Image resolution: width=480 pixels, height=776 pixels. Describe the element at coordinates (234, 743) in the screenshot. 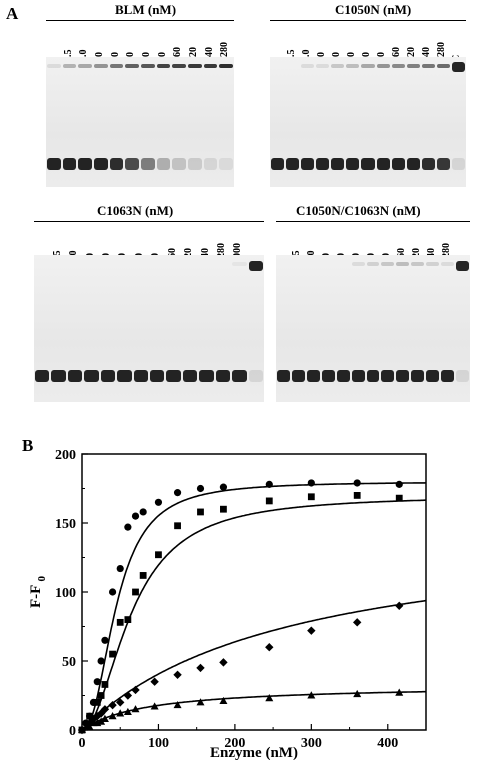

I see `x-tick-label: 200` at that location.